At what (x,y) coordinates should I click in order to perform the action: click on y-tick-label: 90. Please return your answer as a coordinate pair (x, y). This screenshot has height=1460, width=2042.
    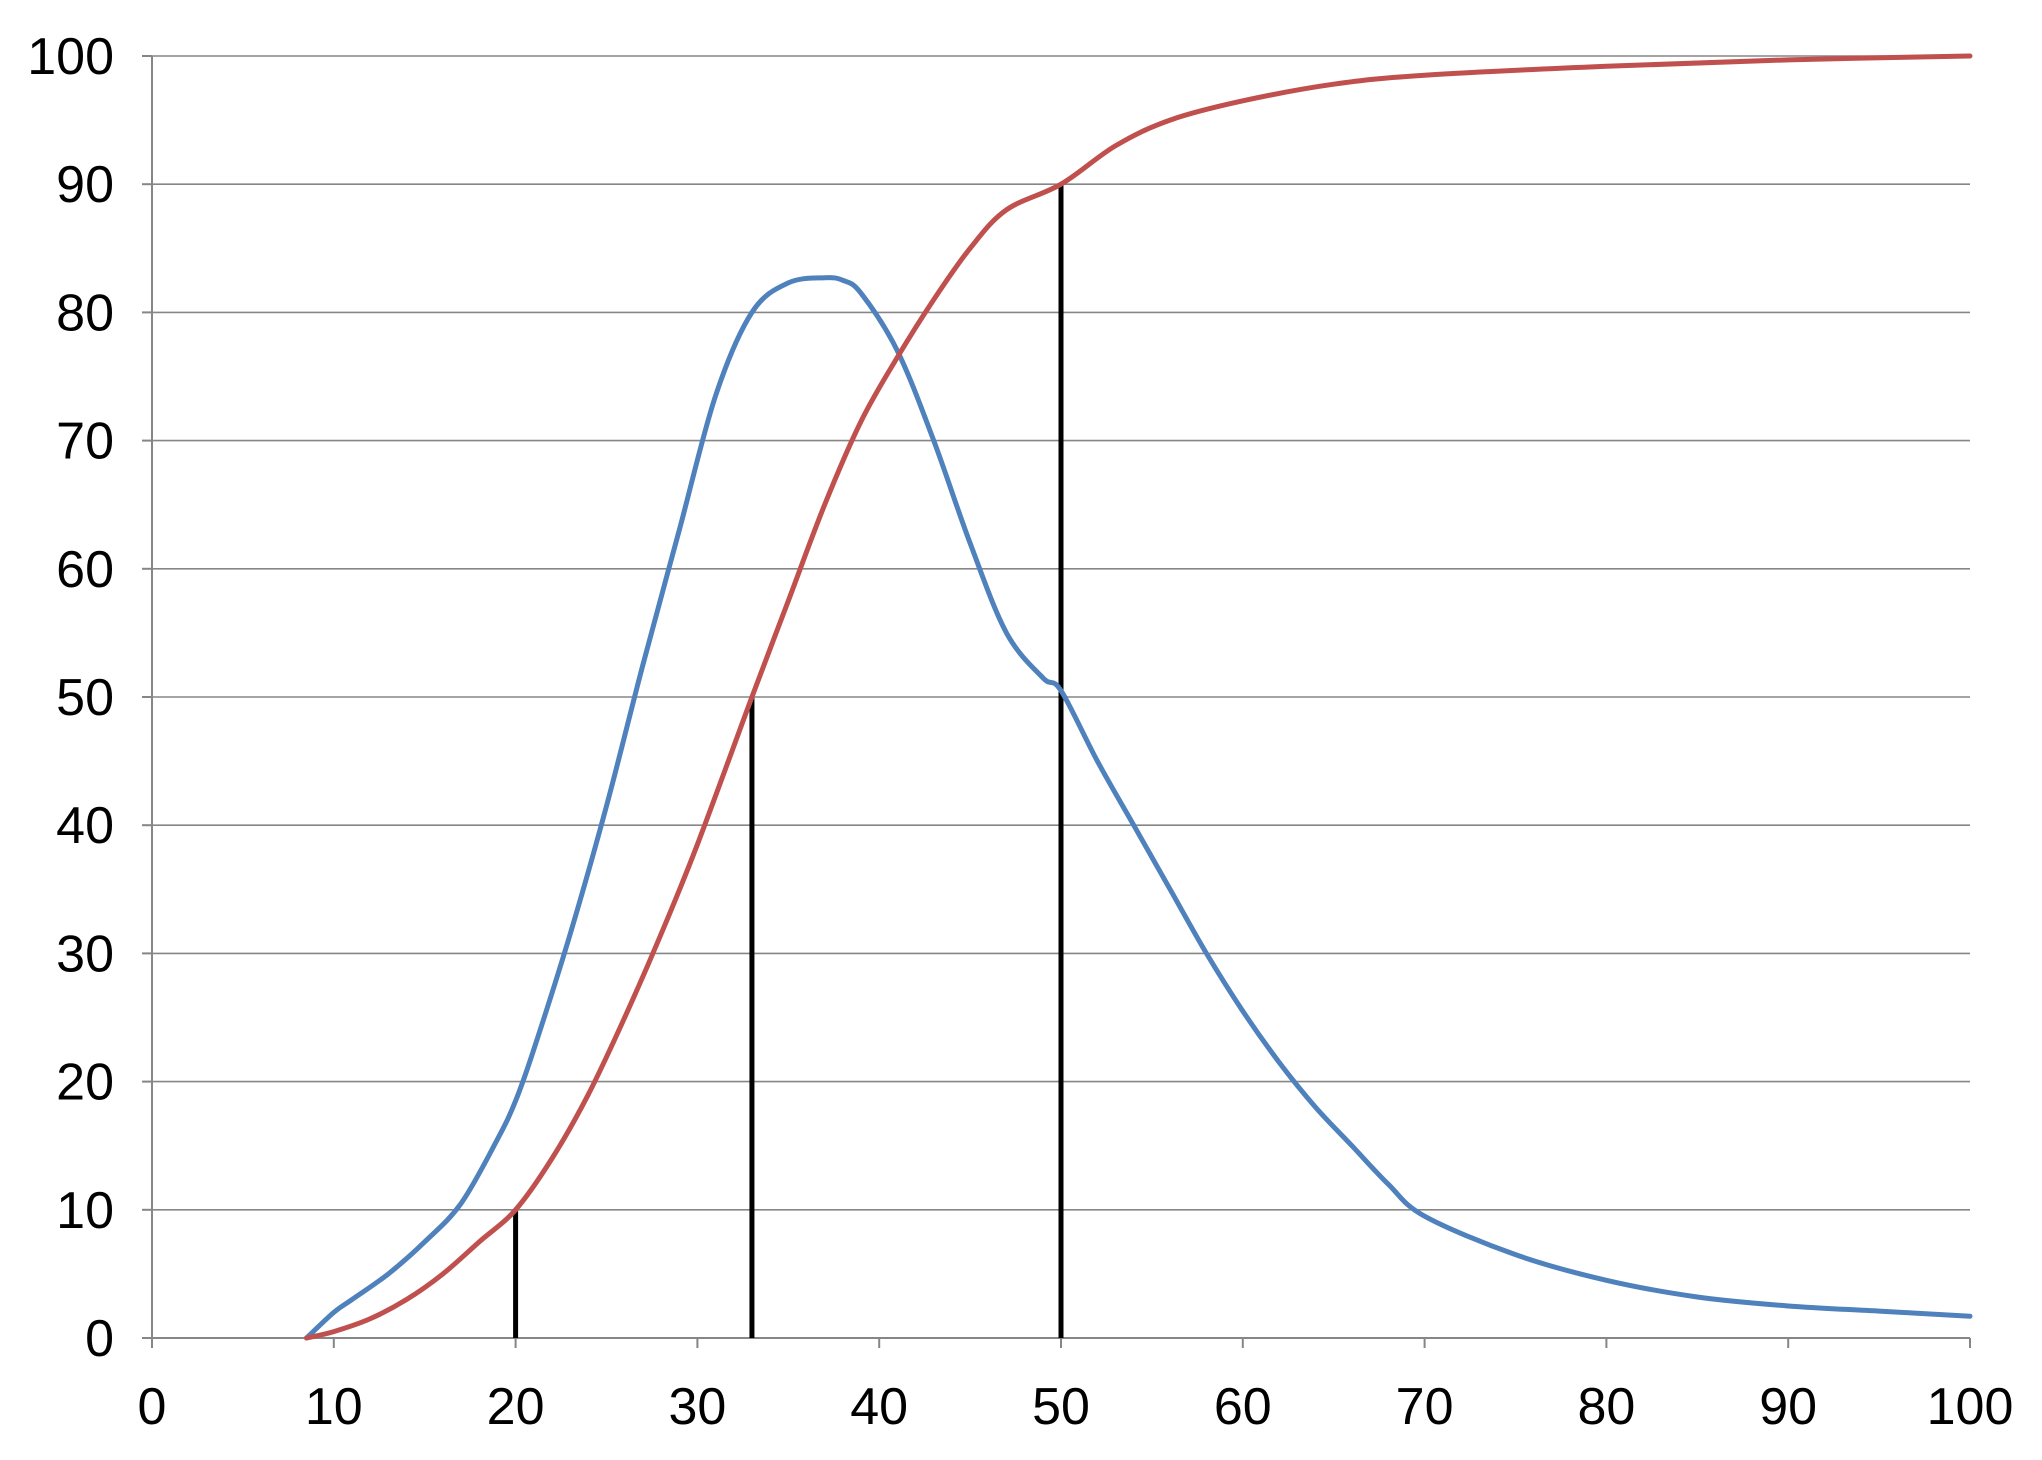
    Looking at the image, I should click on (85, 185).